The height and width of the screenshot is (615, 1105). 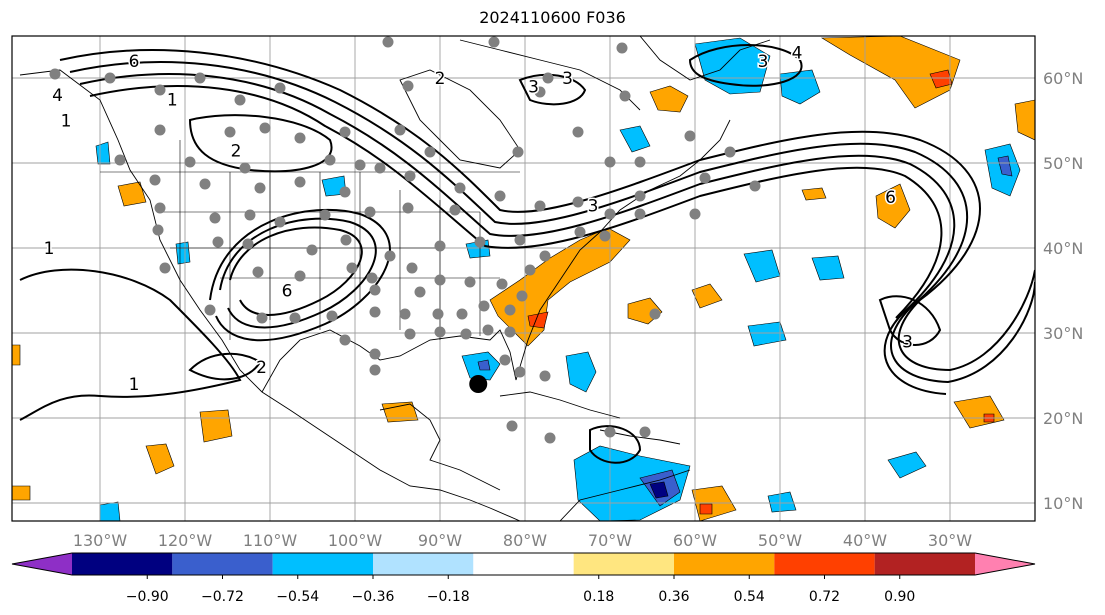 I want to click on colorbar-label-6: 0.36, so click(x=673, y=597).